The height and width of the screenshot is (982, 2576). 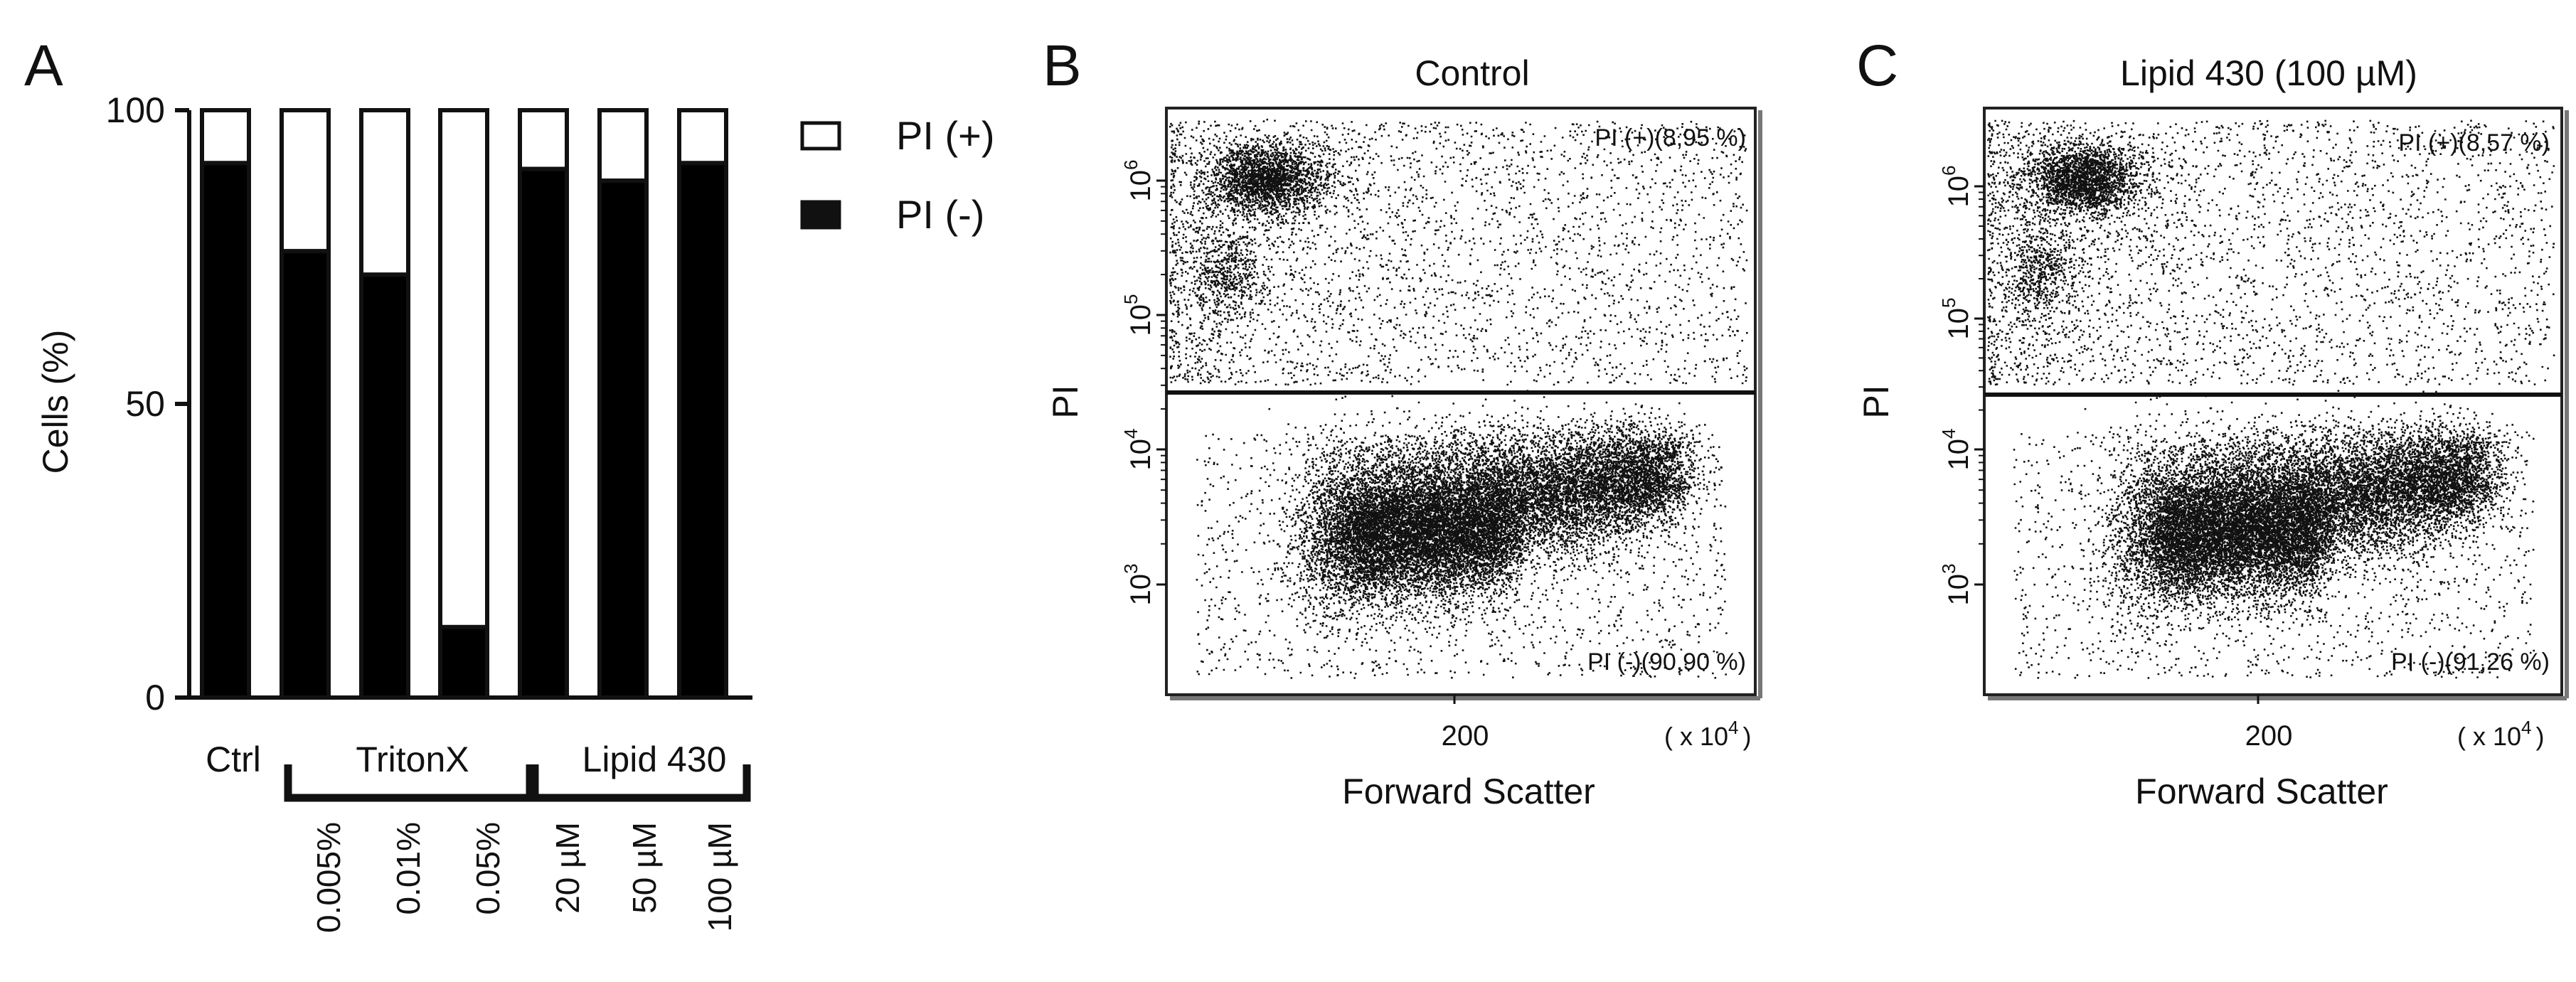 I want to click on panel-c-dots, so click(x=2271, y=399).